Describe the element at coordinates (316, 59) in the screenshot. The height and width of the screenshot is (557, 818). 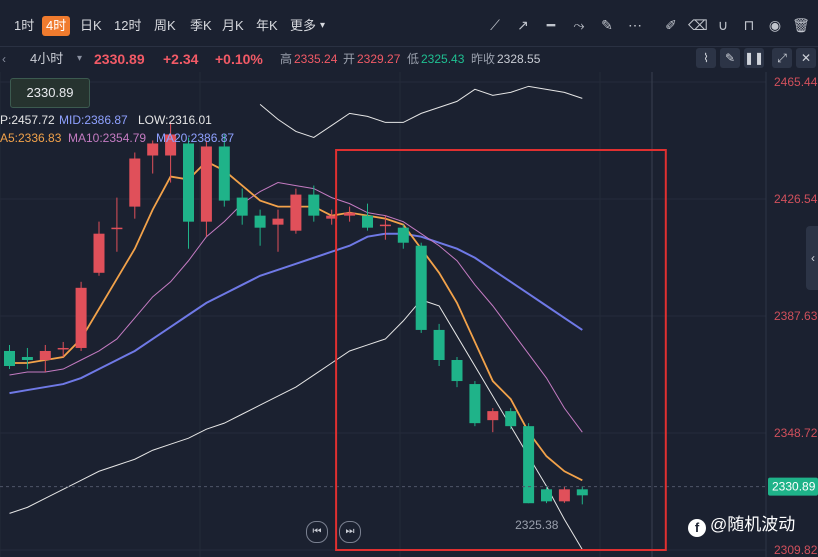
I see `high-value: 2335.24` at that location.